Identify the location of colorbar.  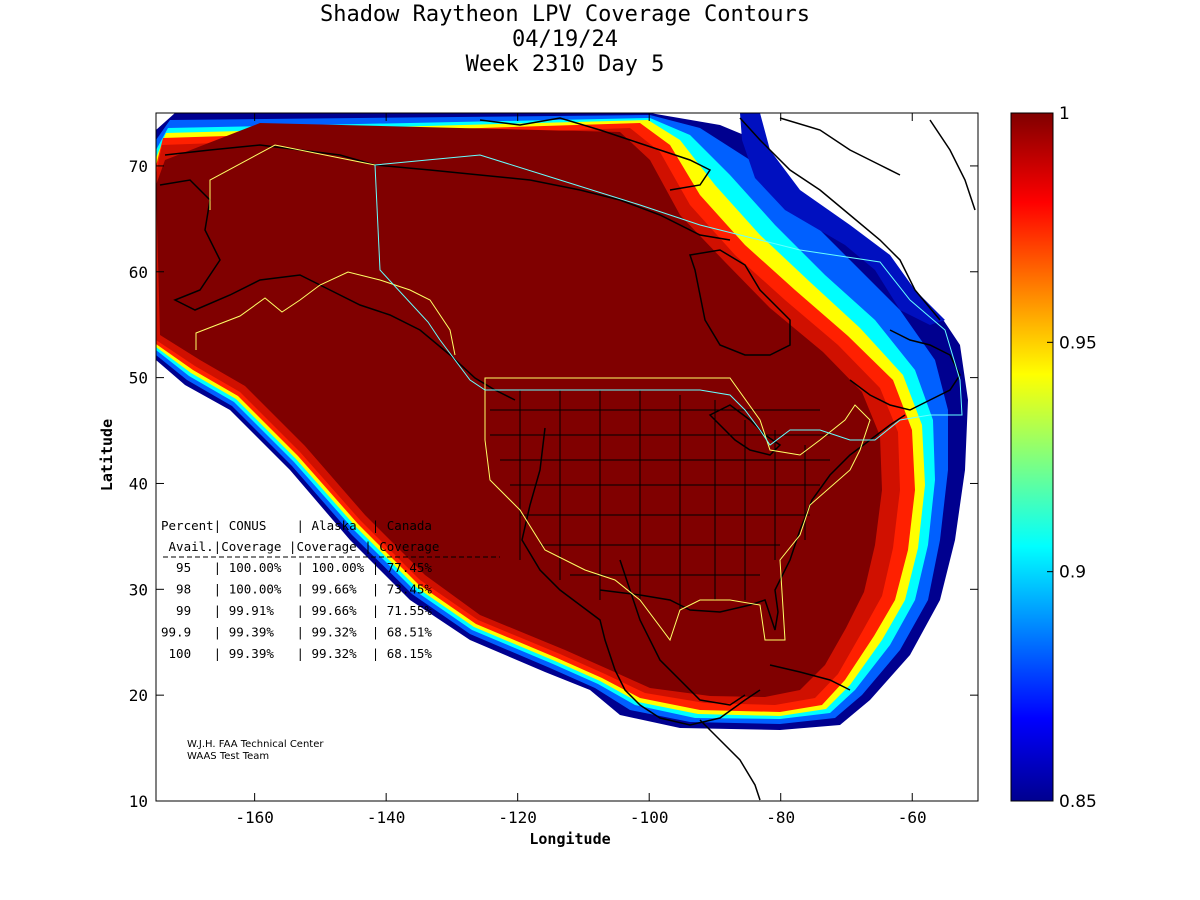
(1032, 457).